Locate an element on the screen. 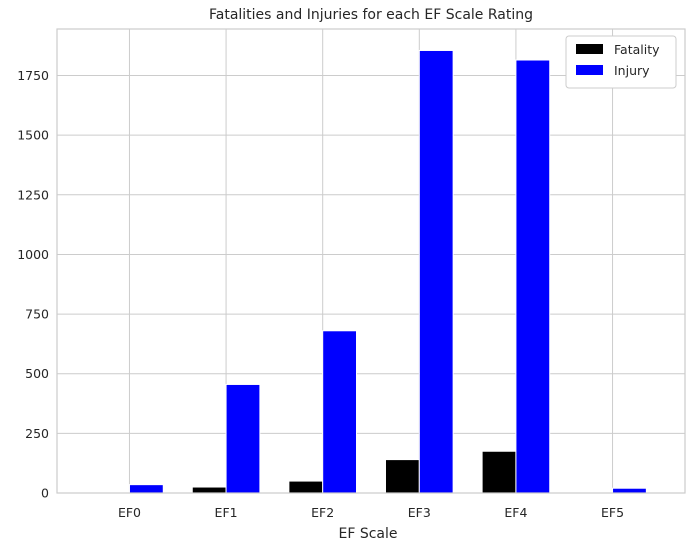  bar-injury-ef4 is located at coordinates (533, 276).